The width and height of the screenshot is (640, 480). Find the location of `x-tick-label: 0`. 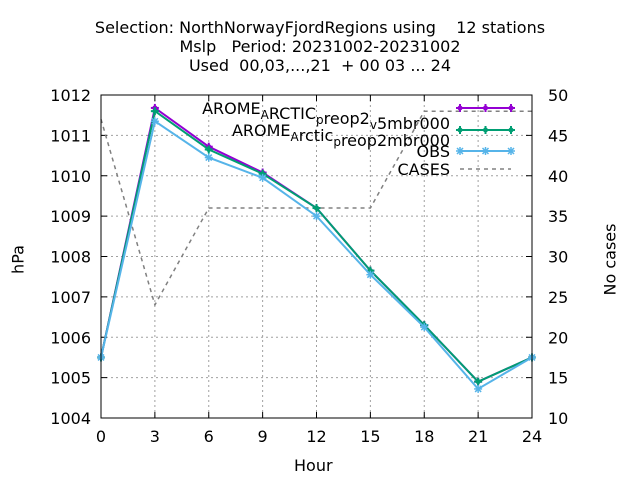

x-tick-label: 0 is located at coordinates (101, 436).